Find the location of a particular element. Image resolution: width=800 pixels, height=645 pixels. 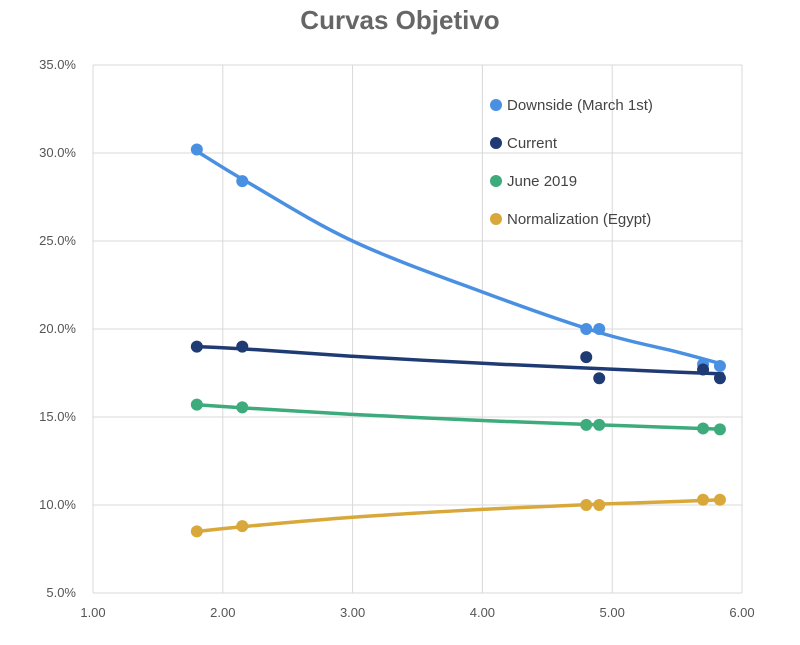

y-tick-label: 25.0% is located at coordinates (57, 240).